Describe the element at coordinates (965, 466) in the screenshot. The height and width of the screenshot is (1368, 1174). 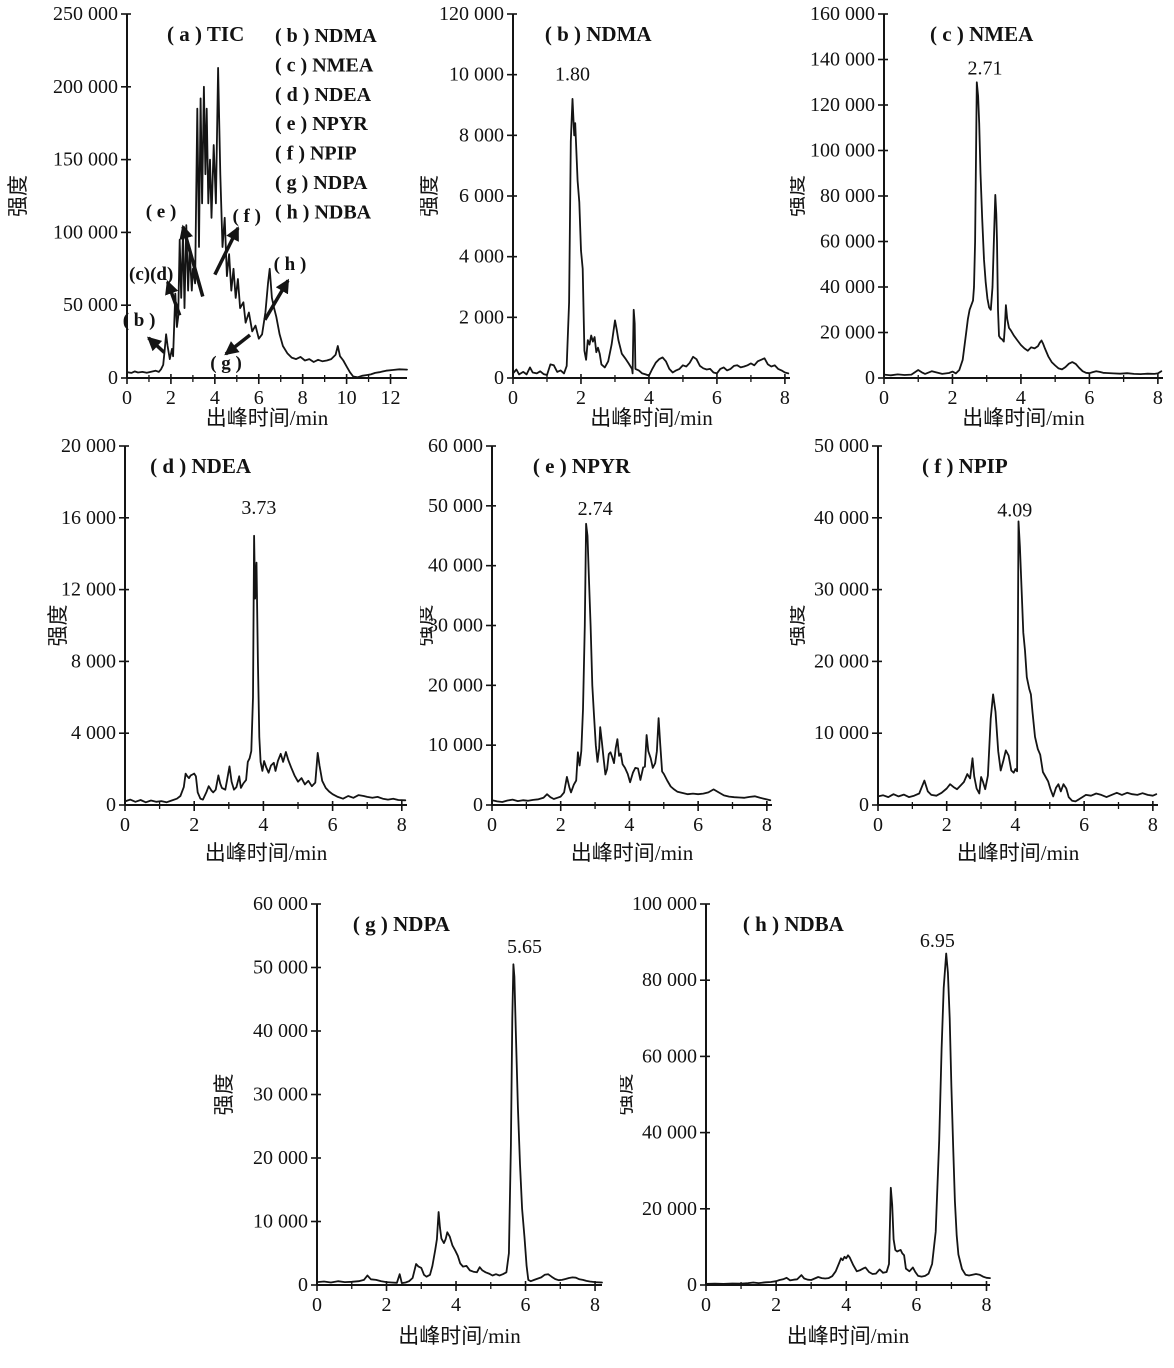
I see `panel-title: ( f ) NPIP` at that location.